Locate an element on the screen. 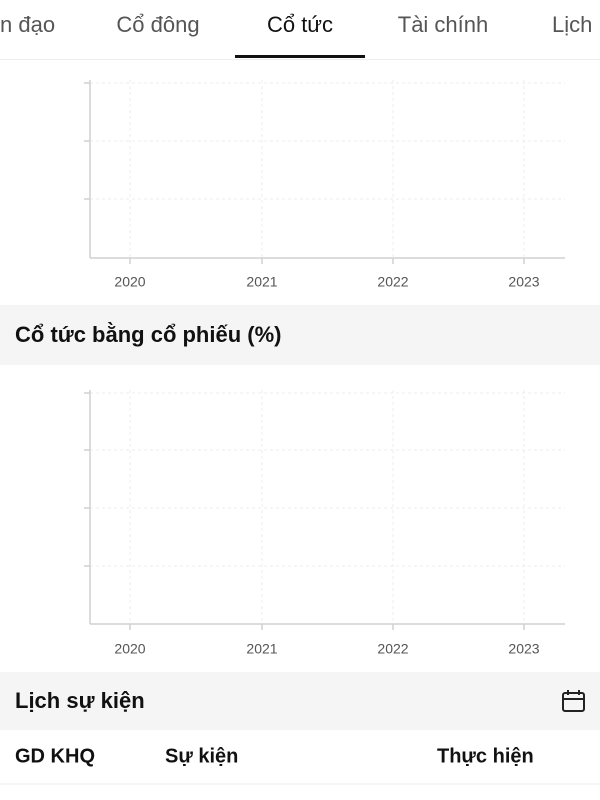 The image size is (600, 800). tab: Lịch is located at coordinates (572, 24).